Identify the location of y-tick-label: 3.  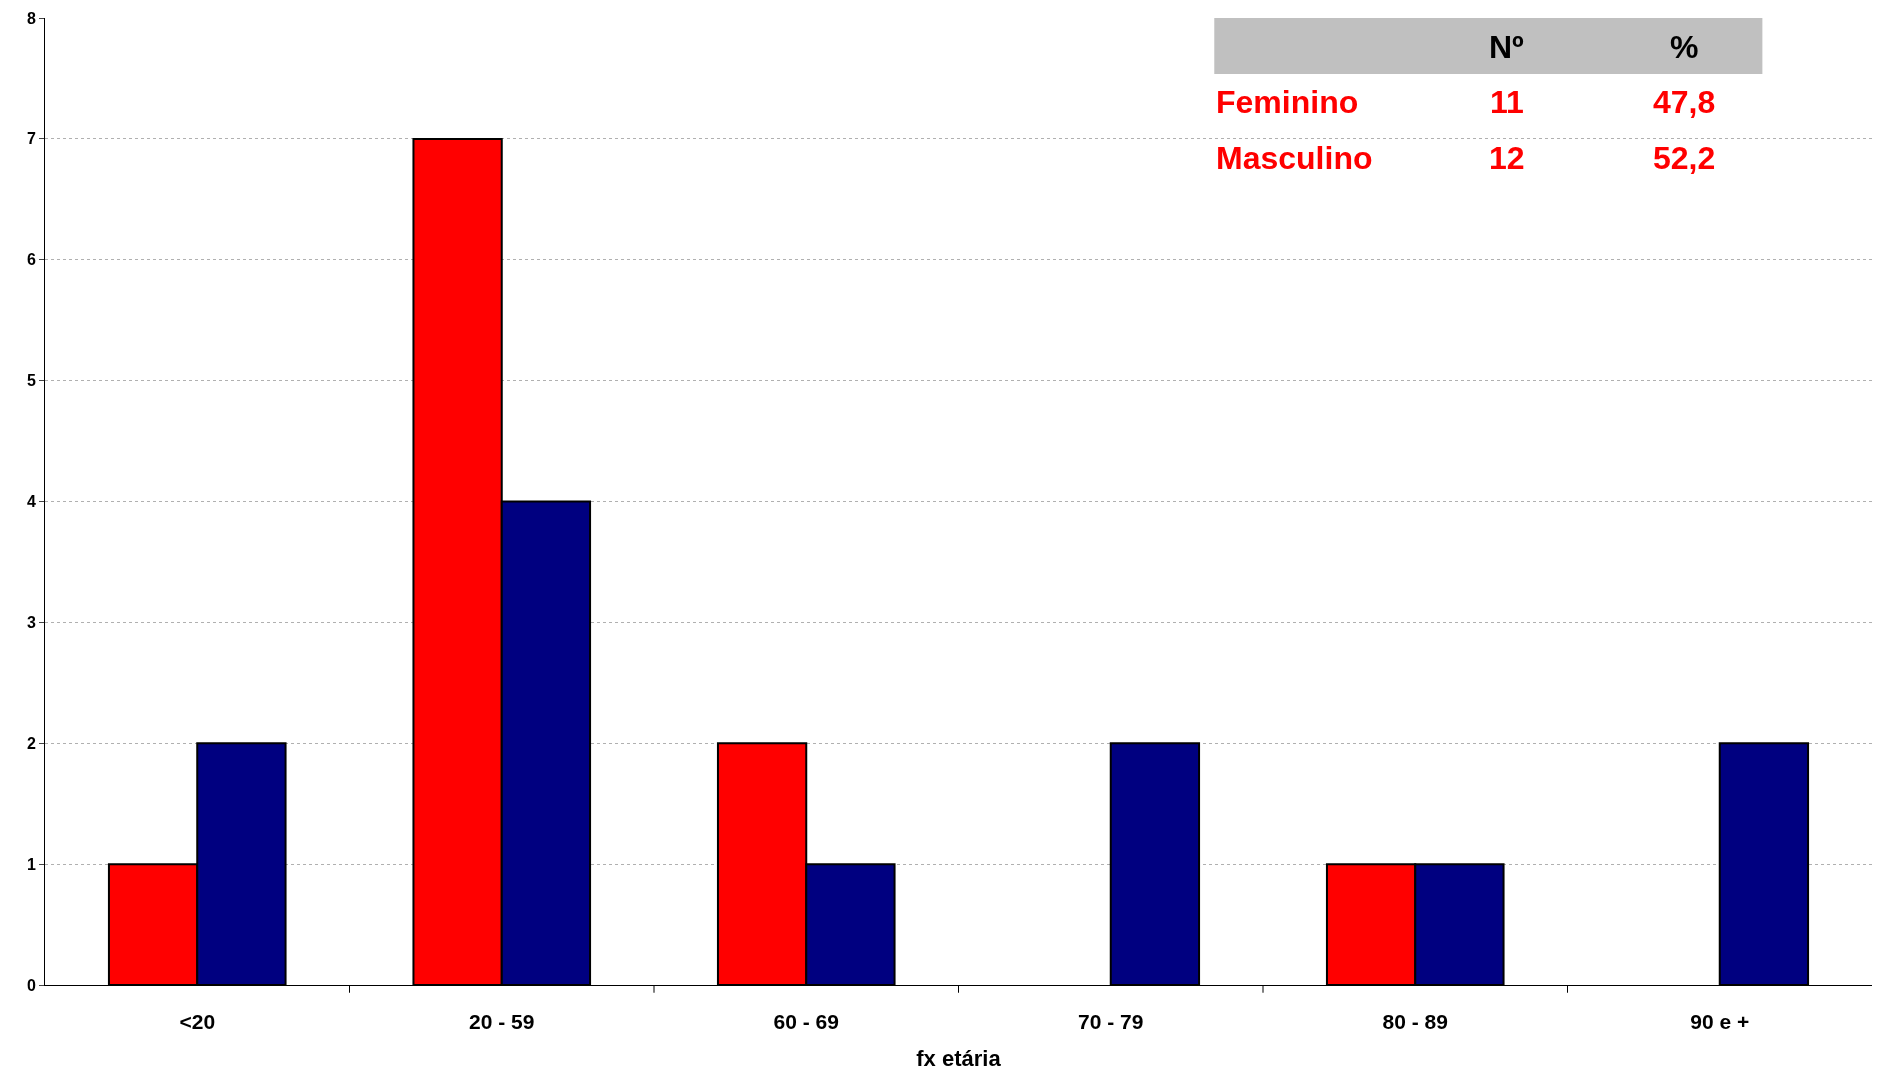
(31, 622).